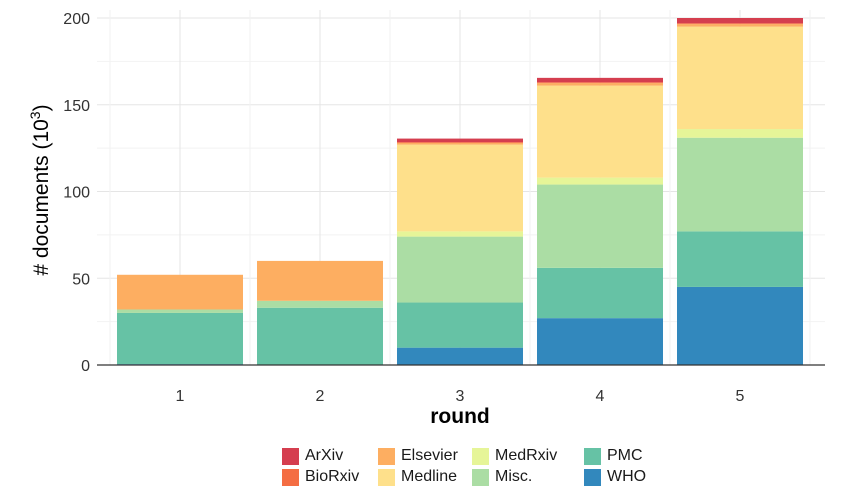 This screenshot has width=850, height=487. I want to click on y-tick-label: 150, so click(76, 106).